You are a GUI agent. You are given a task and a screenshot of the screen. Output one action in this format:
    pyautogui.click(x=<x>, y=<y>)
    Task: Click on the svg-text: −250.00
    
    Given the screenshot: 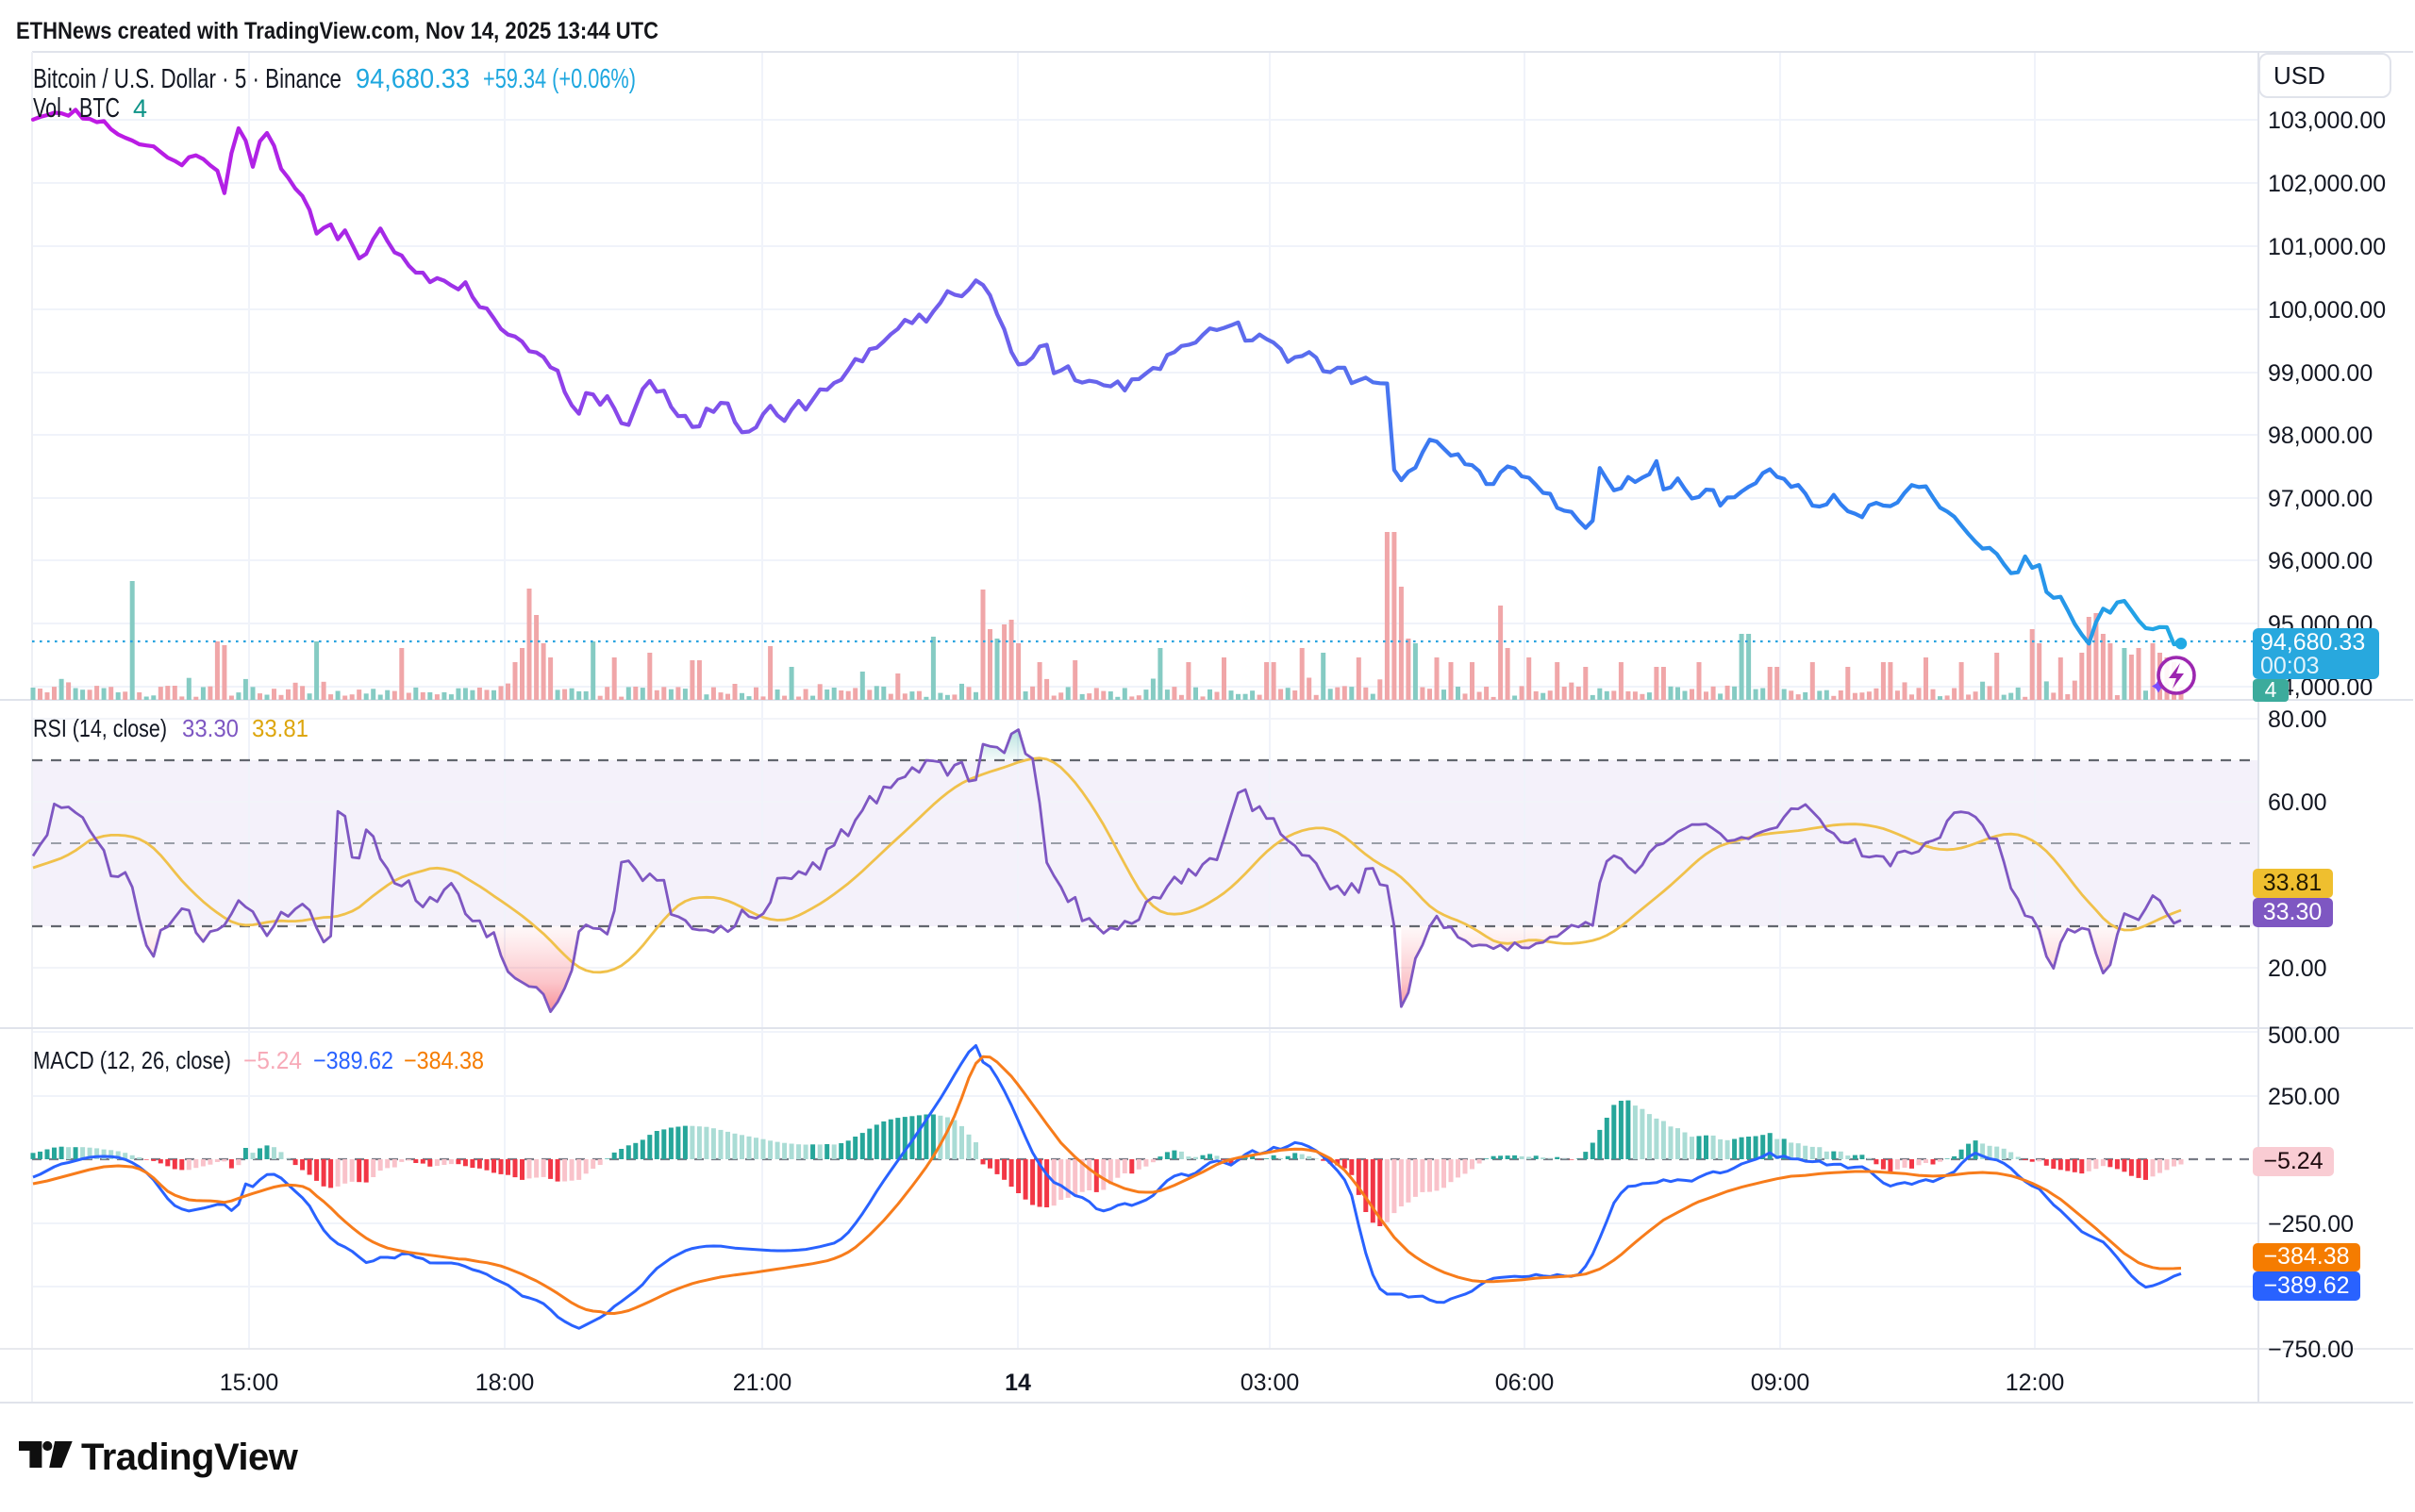 What is the action you would take?
    pyautogui.click(x=2311, y=1224)
    